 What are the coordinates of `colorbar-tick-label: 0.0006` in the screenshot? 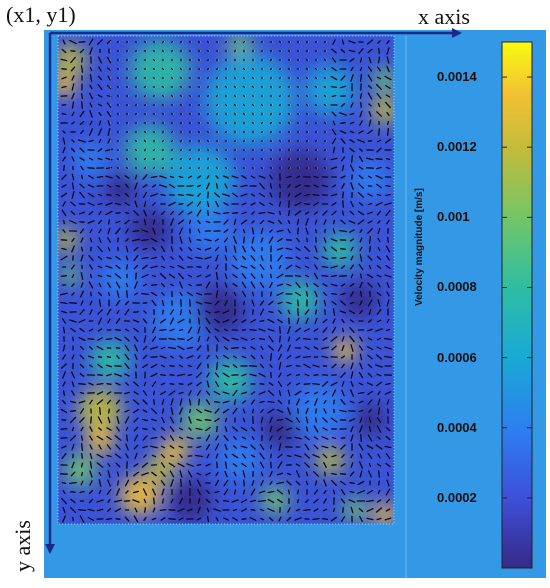 It's located at (457, 357).